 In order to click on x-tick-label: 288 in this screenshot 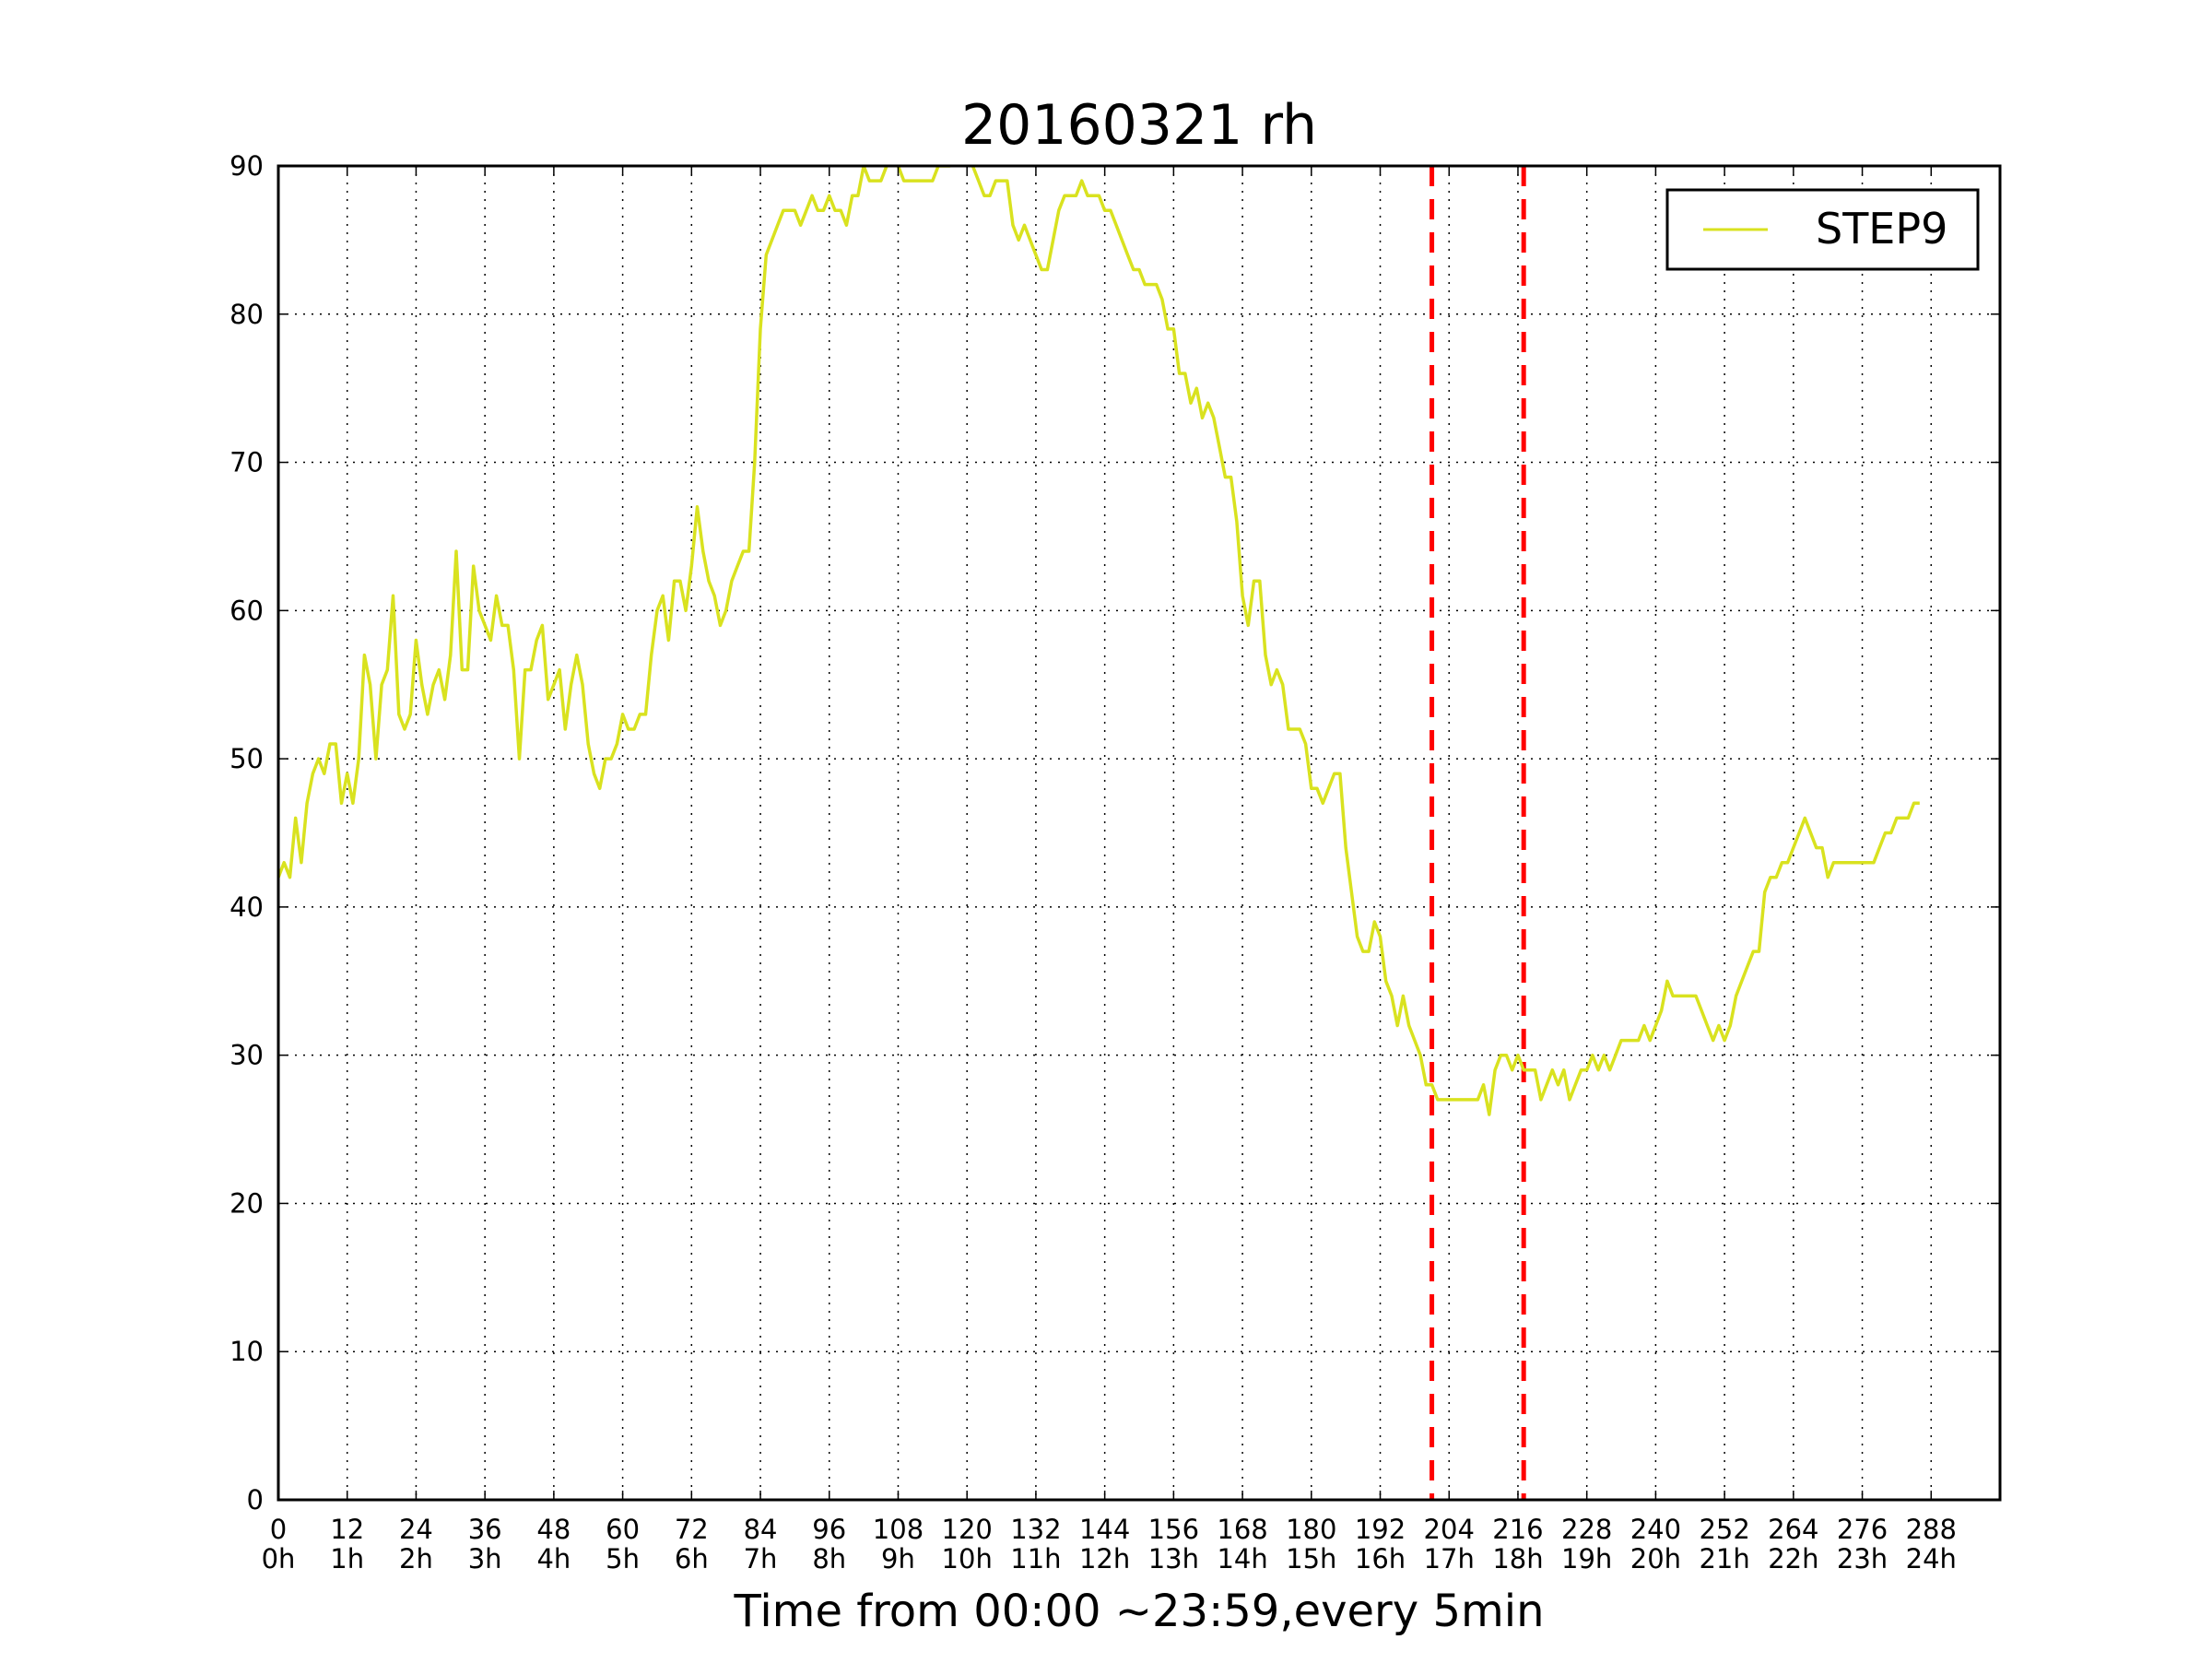, I will do `click(1931, 1529)`.